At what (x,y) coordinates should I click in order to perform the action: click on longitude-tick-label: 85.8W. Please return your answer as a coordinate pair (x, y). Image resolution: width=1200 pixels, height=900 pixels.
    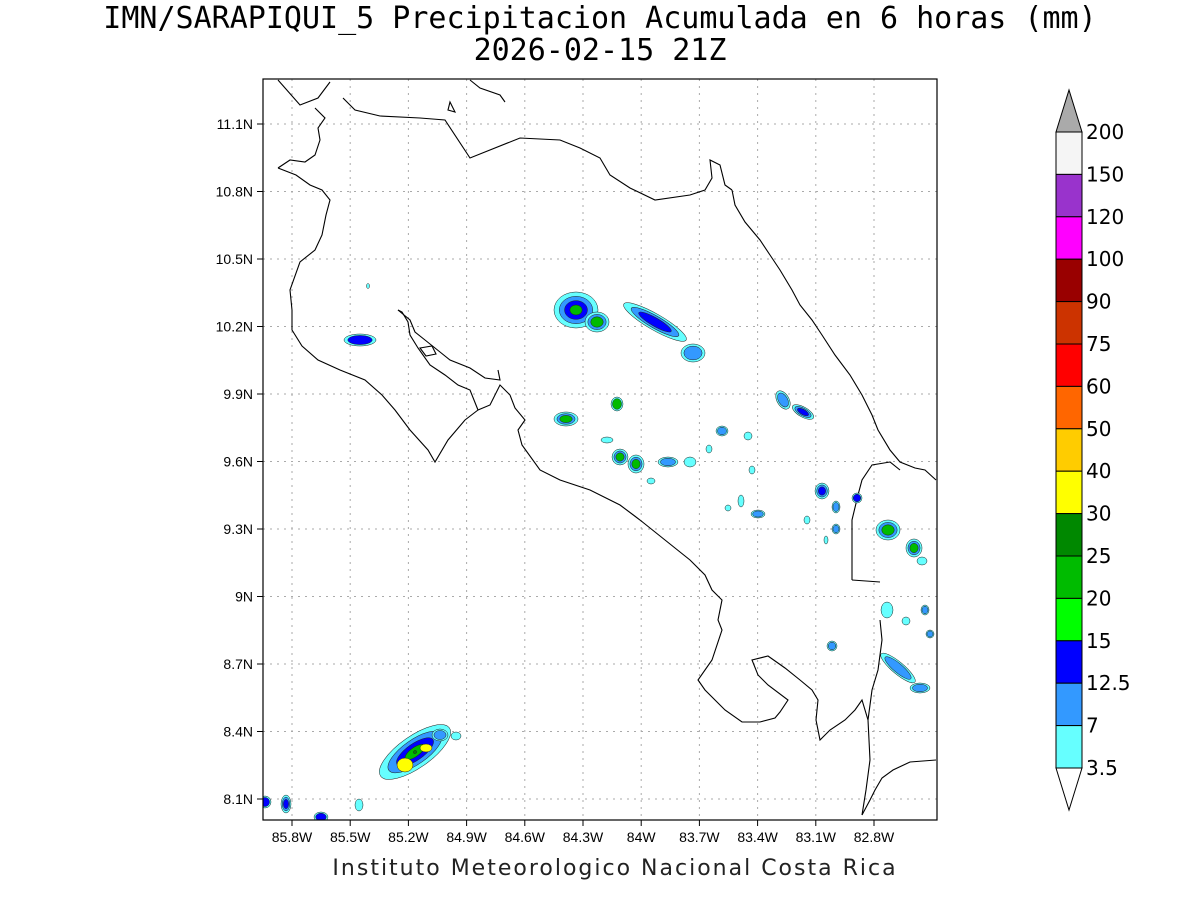
    Looking at the image, I should click on (292, 837).